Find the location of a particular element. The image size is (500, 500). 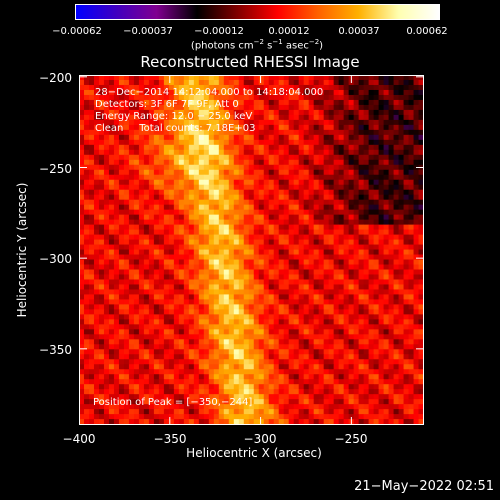

colorbar-tick-label: 0.00012 is located at coordinates (289, 31).